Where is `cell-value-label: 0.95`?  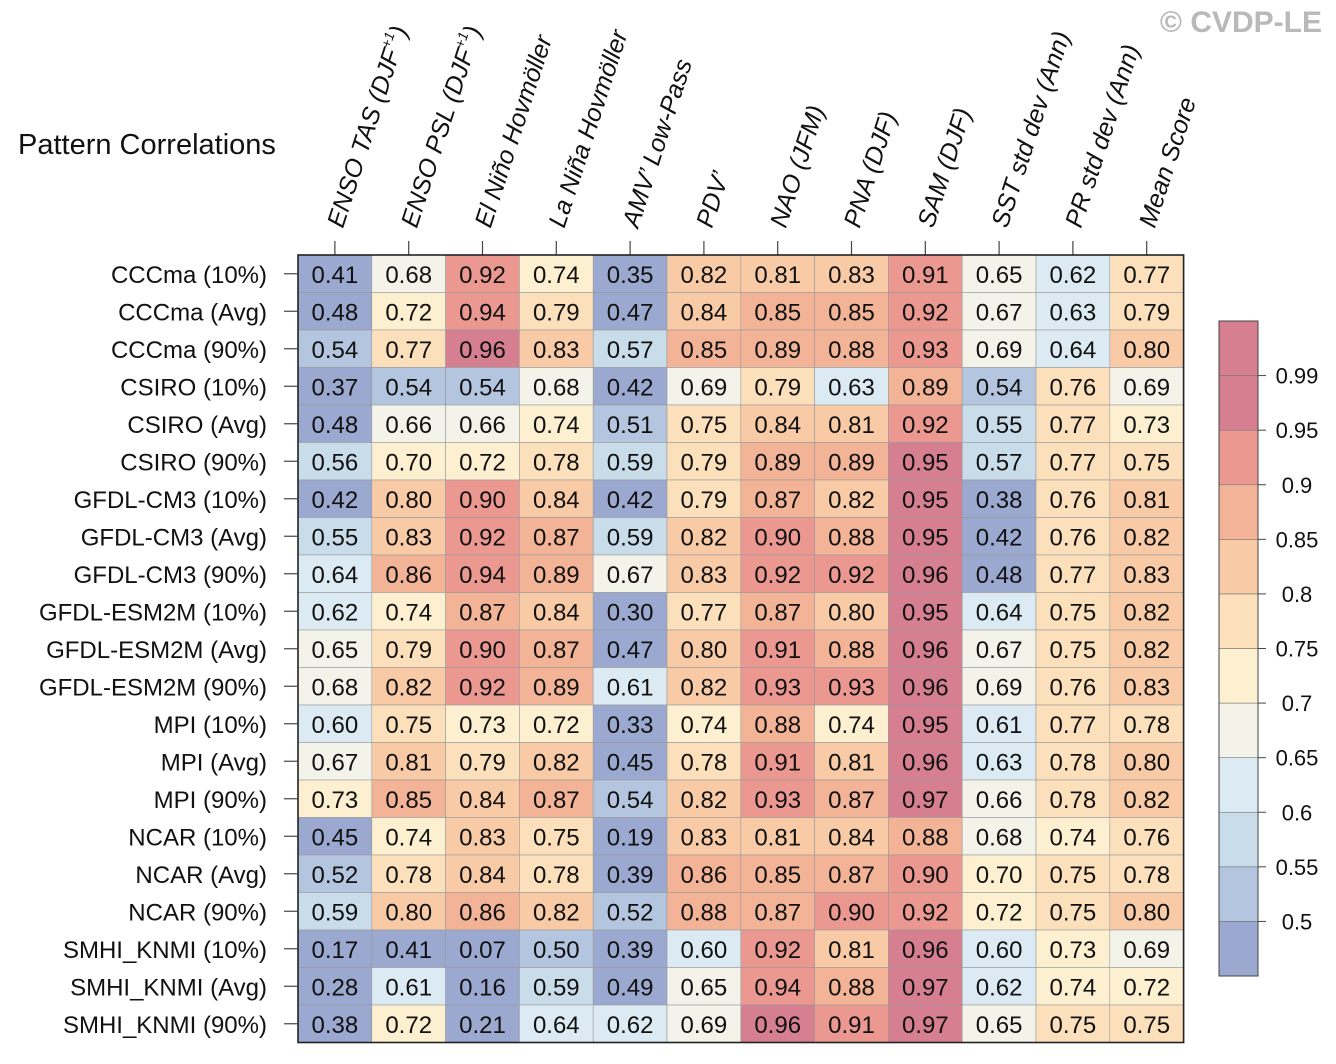
cell-value-label: 0.95 is located at coordinates (925, 725).